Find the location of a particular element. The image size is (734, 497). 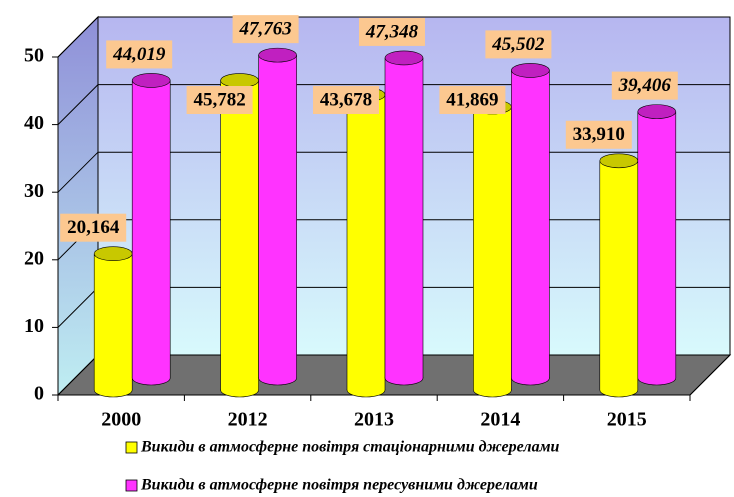

x-tick-label: 2012 is located at coordinates (248, 420).